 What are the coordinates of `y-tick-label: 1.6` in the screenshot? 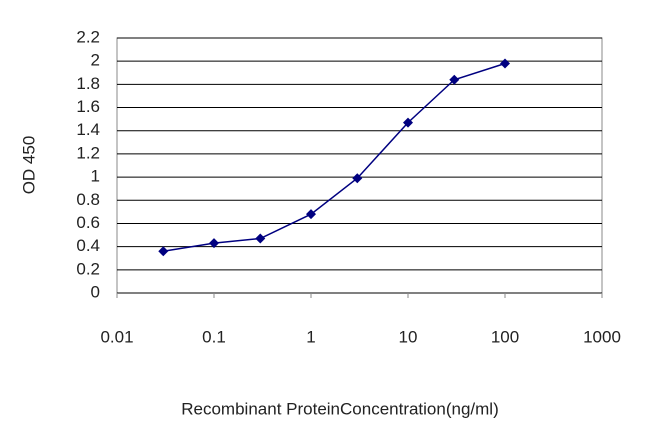 It's located at (88, 106).